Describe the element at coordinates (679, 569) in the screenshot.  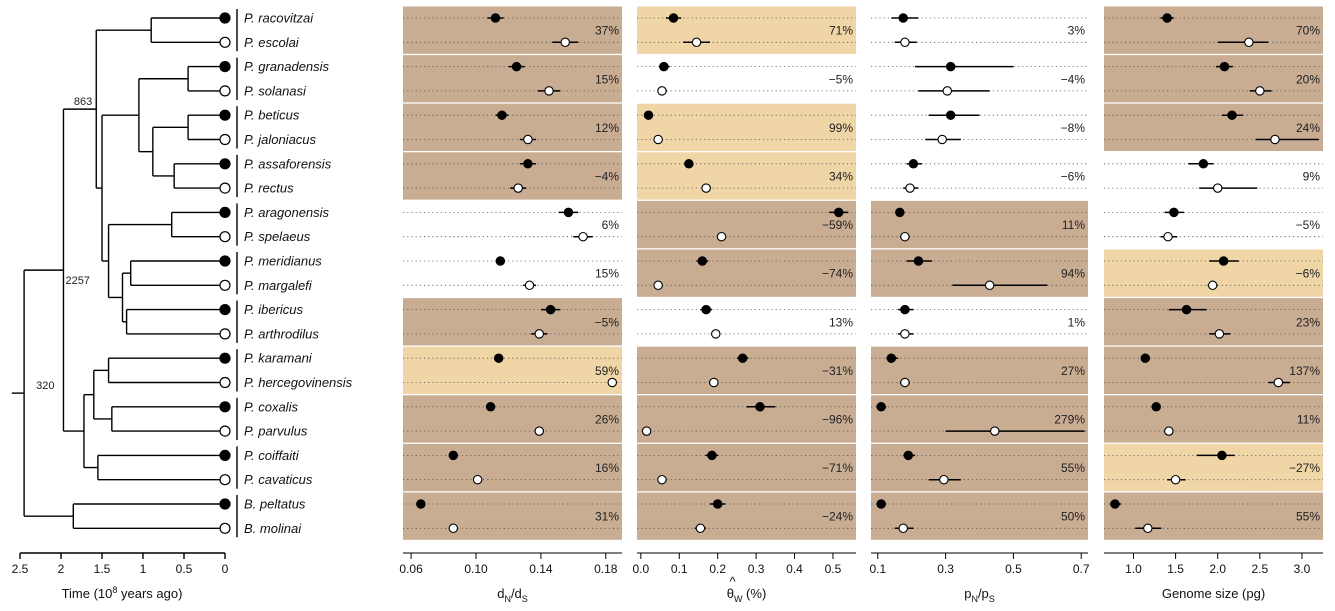
I see `x-tick-label: 0.1` at that location.